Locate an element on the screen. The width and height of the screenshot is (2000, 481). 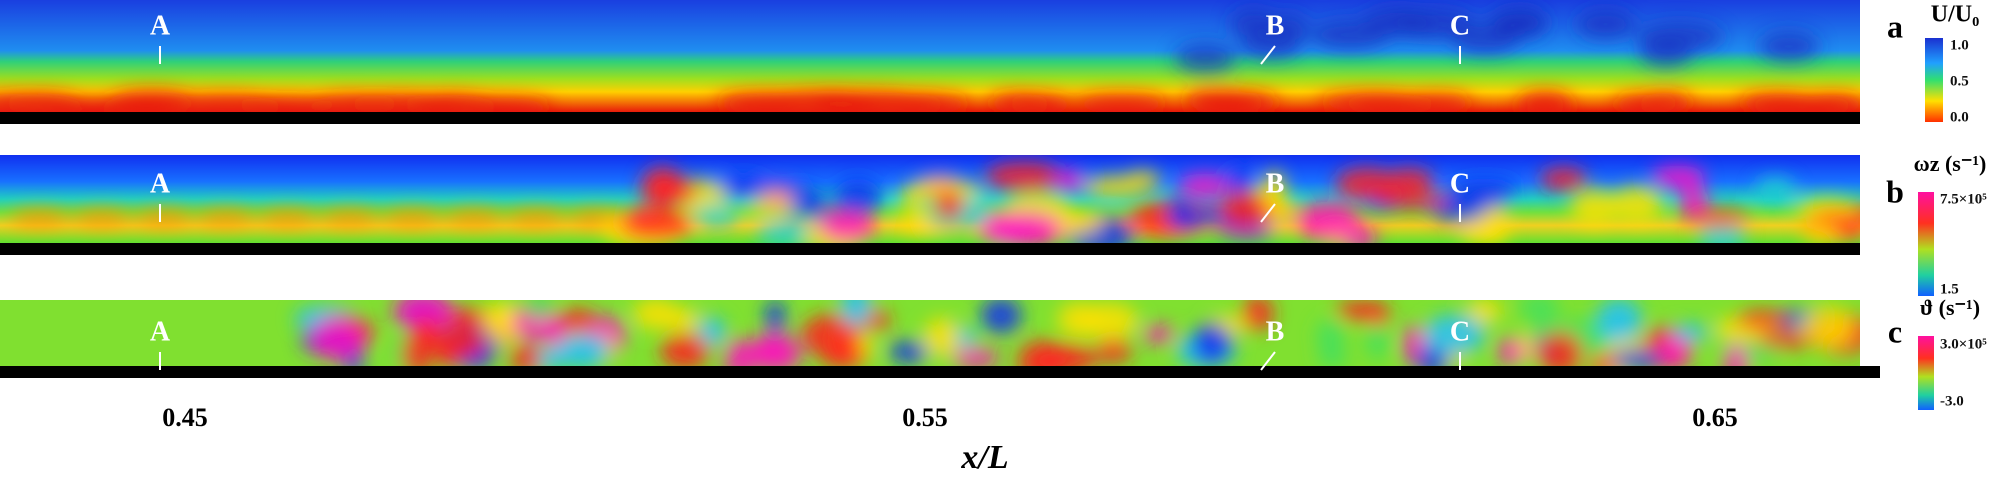
colorbar-tick-label: 0.0 is located at coordinates (1959, 117).